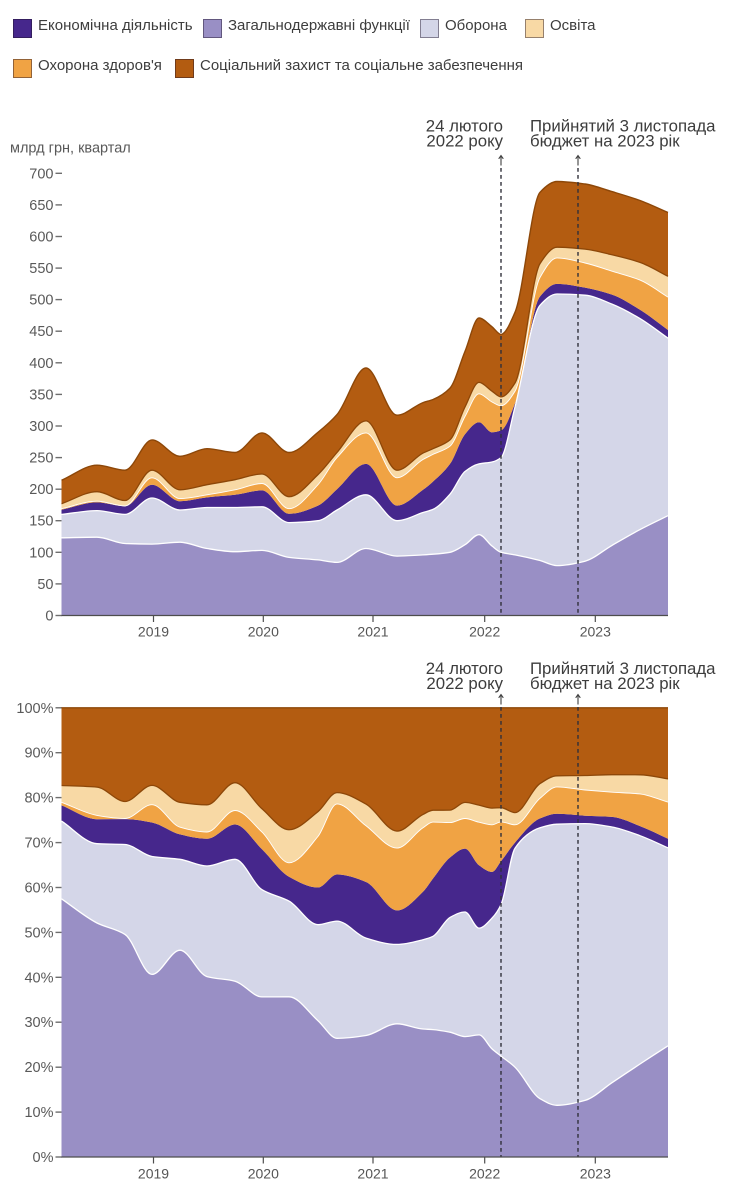 This screenshot has width=736, height=1200. I want to click on svg-text: 60%, so click(38, 889).